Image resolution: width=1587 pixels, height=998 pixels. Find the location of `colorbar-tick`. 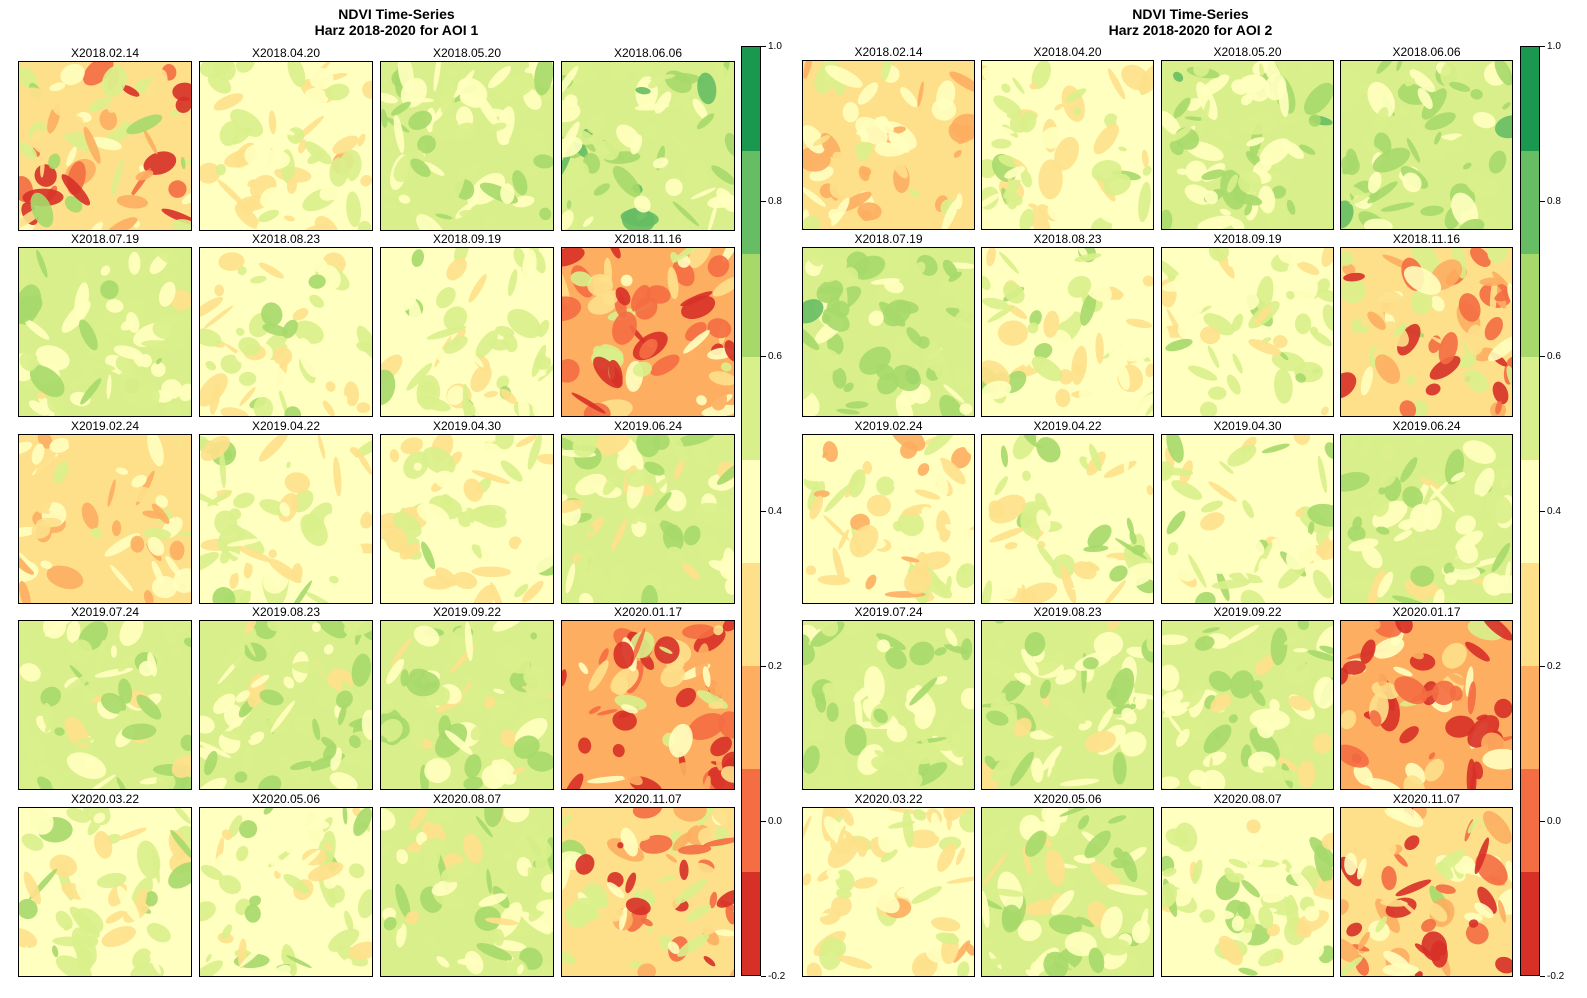

colorbar-tick is located at coordinates (1542, 356).